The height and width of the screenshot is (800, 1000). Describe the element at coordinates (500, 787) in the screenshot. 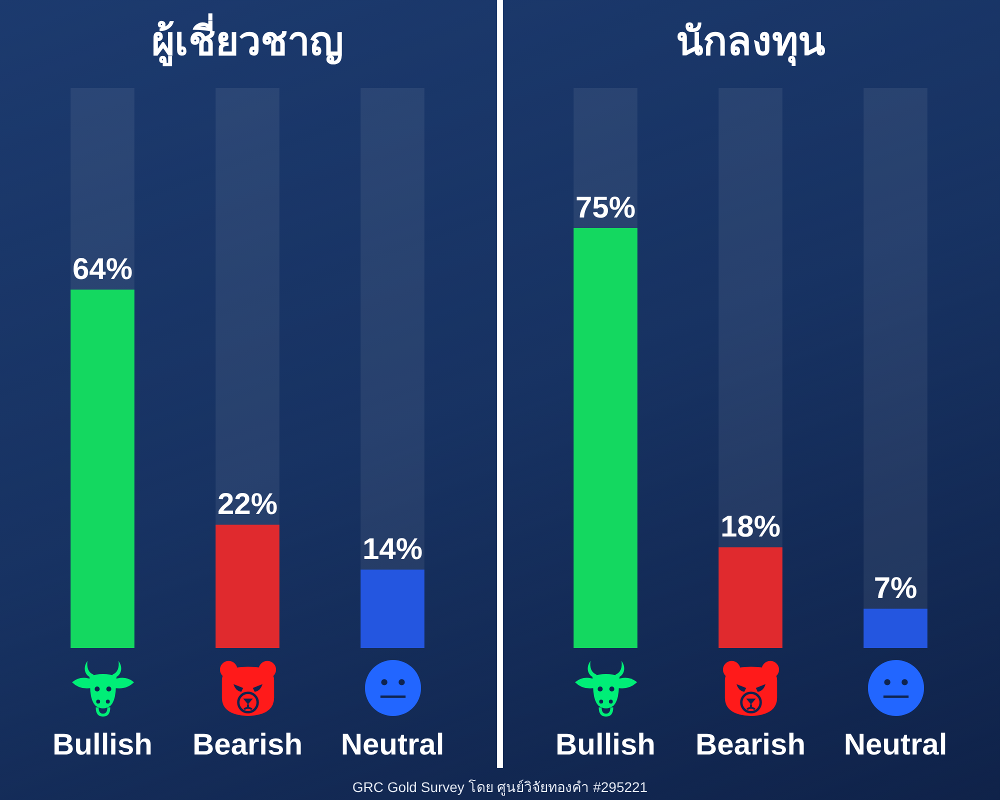

I see `text: GRC Gold Survey โดย ศูนย์วิจัยทองคำ #295221` at that location.